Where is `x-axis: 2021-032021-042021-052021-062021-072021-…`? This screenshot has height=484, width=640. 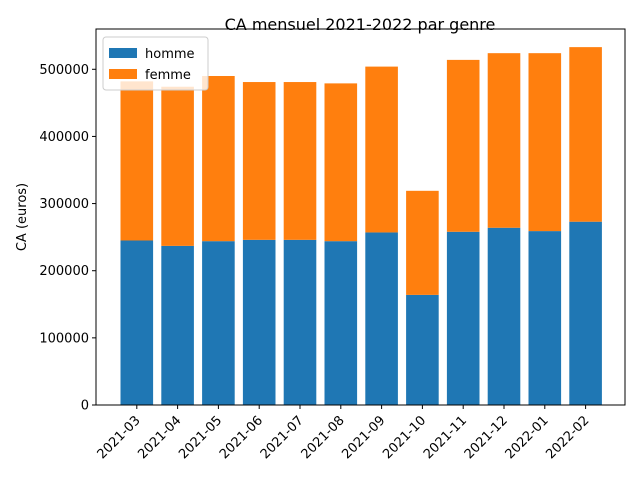
x-axis: 2021-032021-042021-052021-062021-072021-… is located at coordinates (343, 433).